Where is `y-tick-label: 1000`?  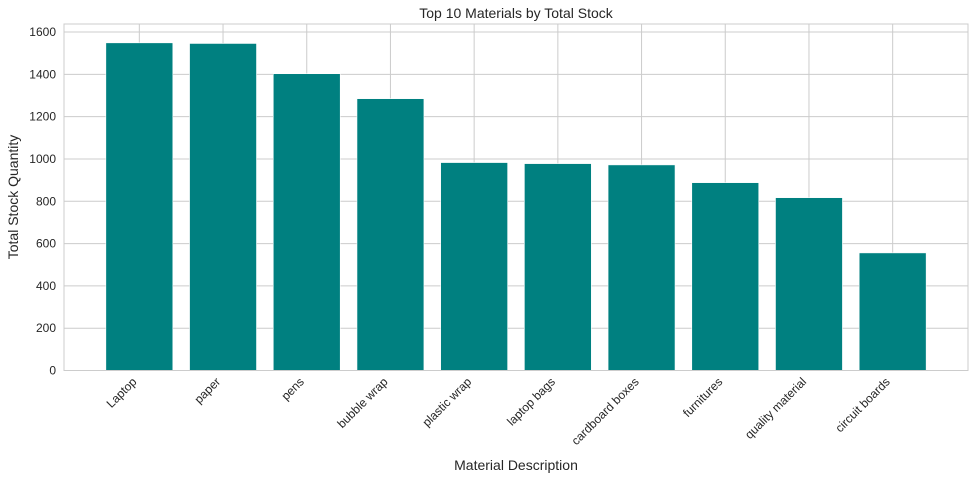
y-tick-label: 1000 is located at coordinates (42, 159).